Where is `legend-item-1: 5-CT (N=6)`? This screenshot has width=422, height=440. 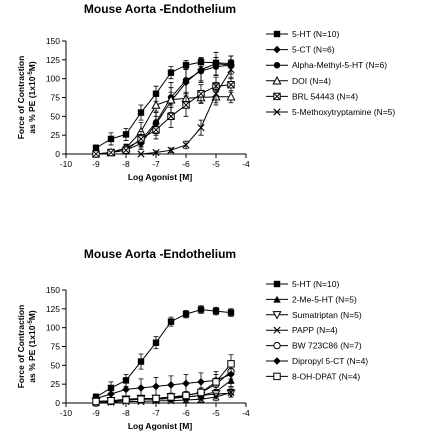 legend-item-1: 5-CT (N=6) is located at coordinates (300, 50).